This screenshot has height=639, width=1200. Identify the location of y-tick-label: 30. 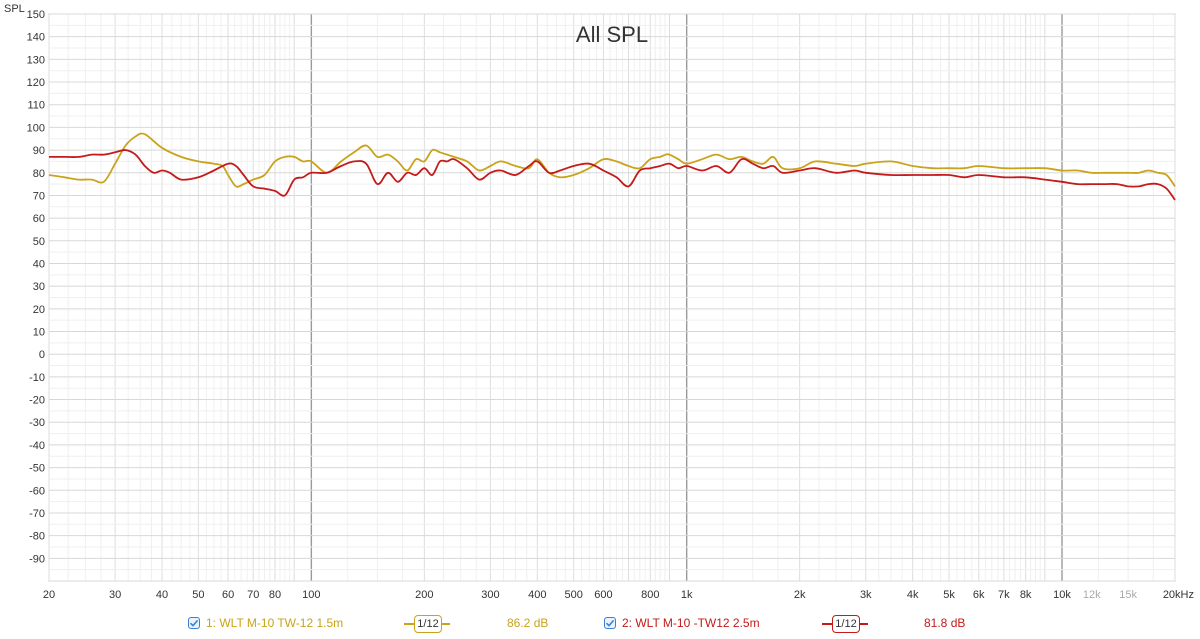
(39, 287).